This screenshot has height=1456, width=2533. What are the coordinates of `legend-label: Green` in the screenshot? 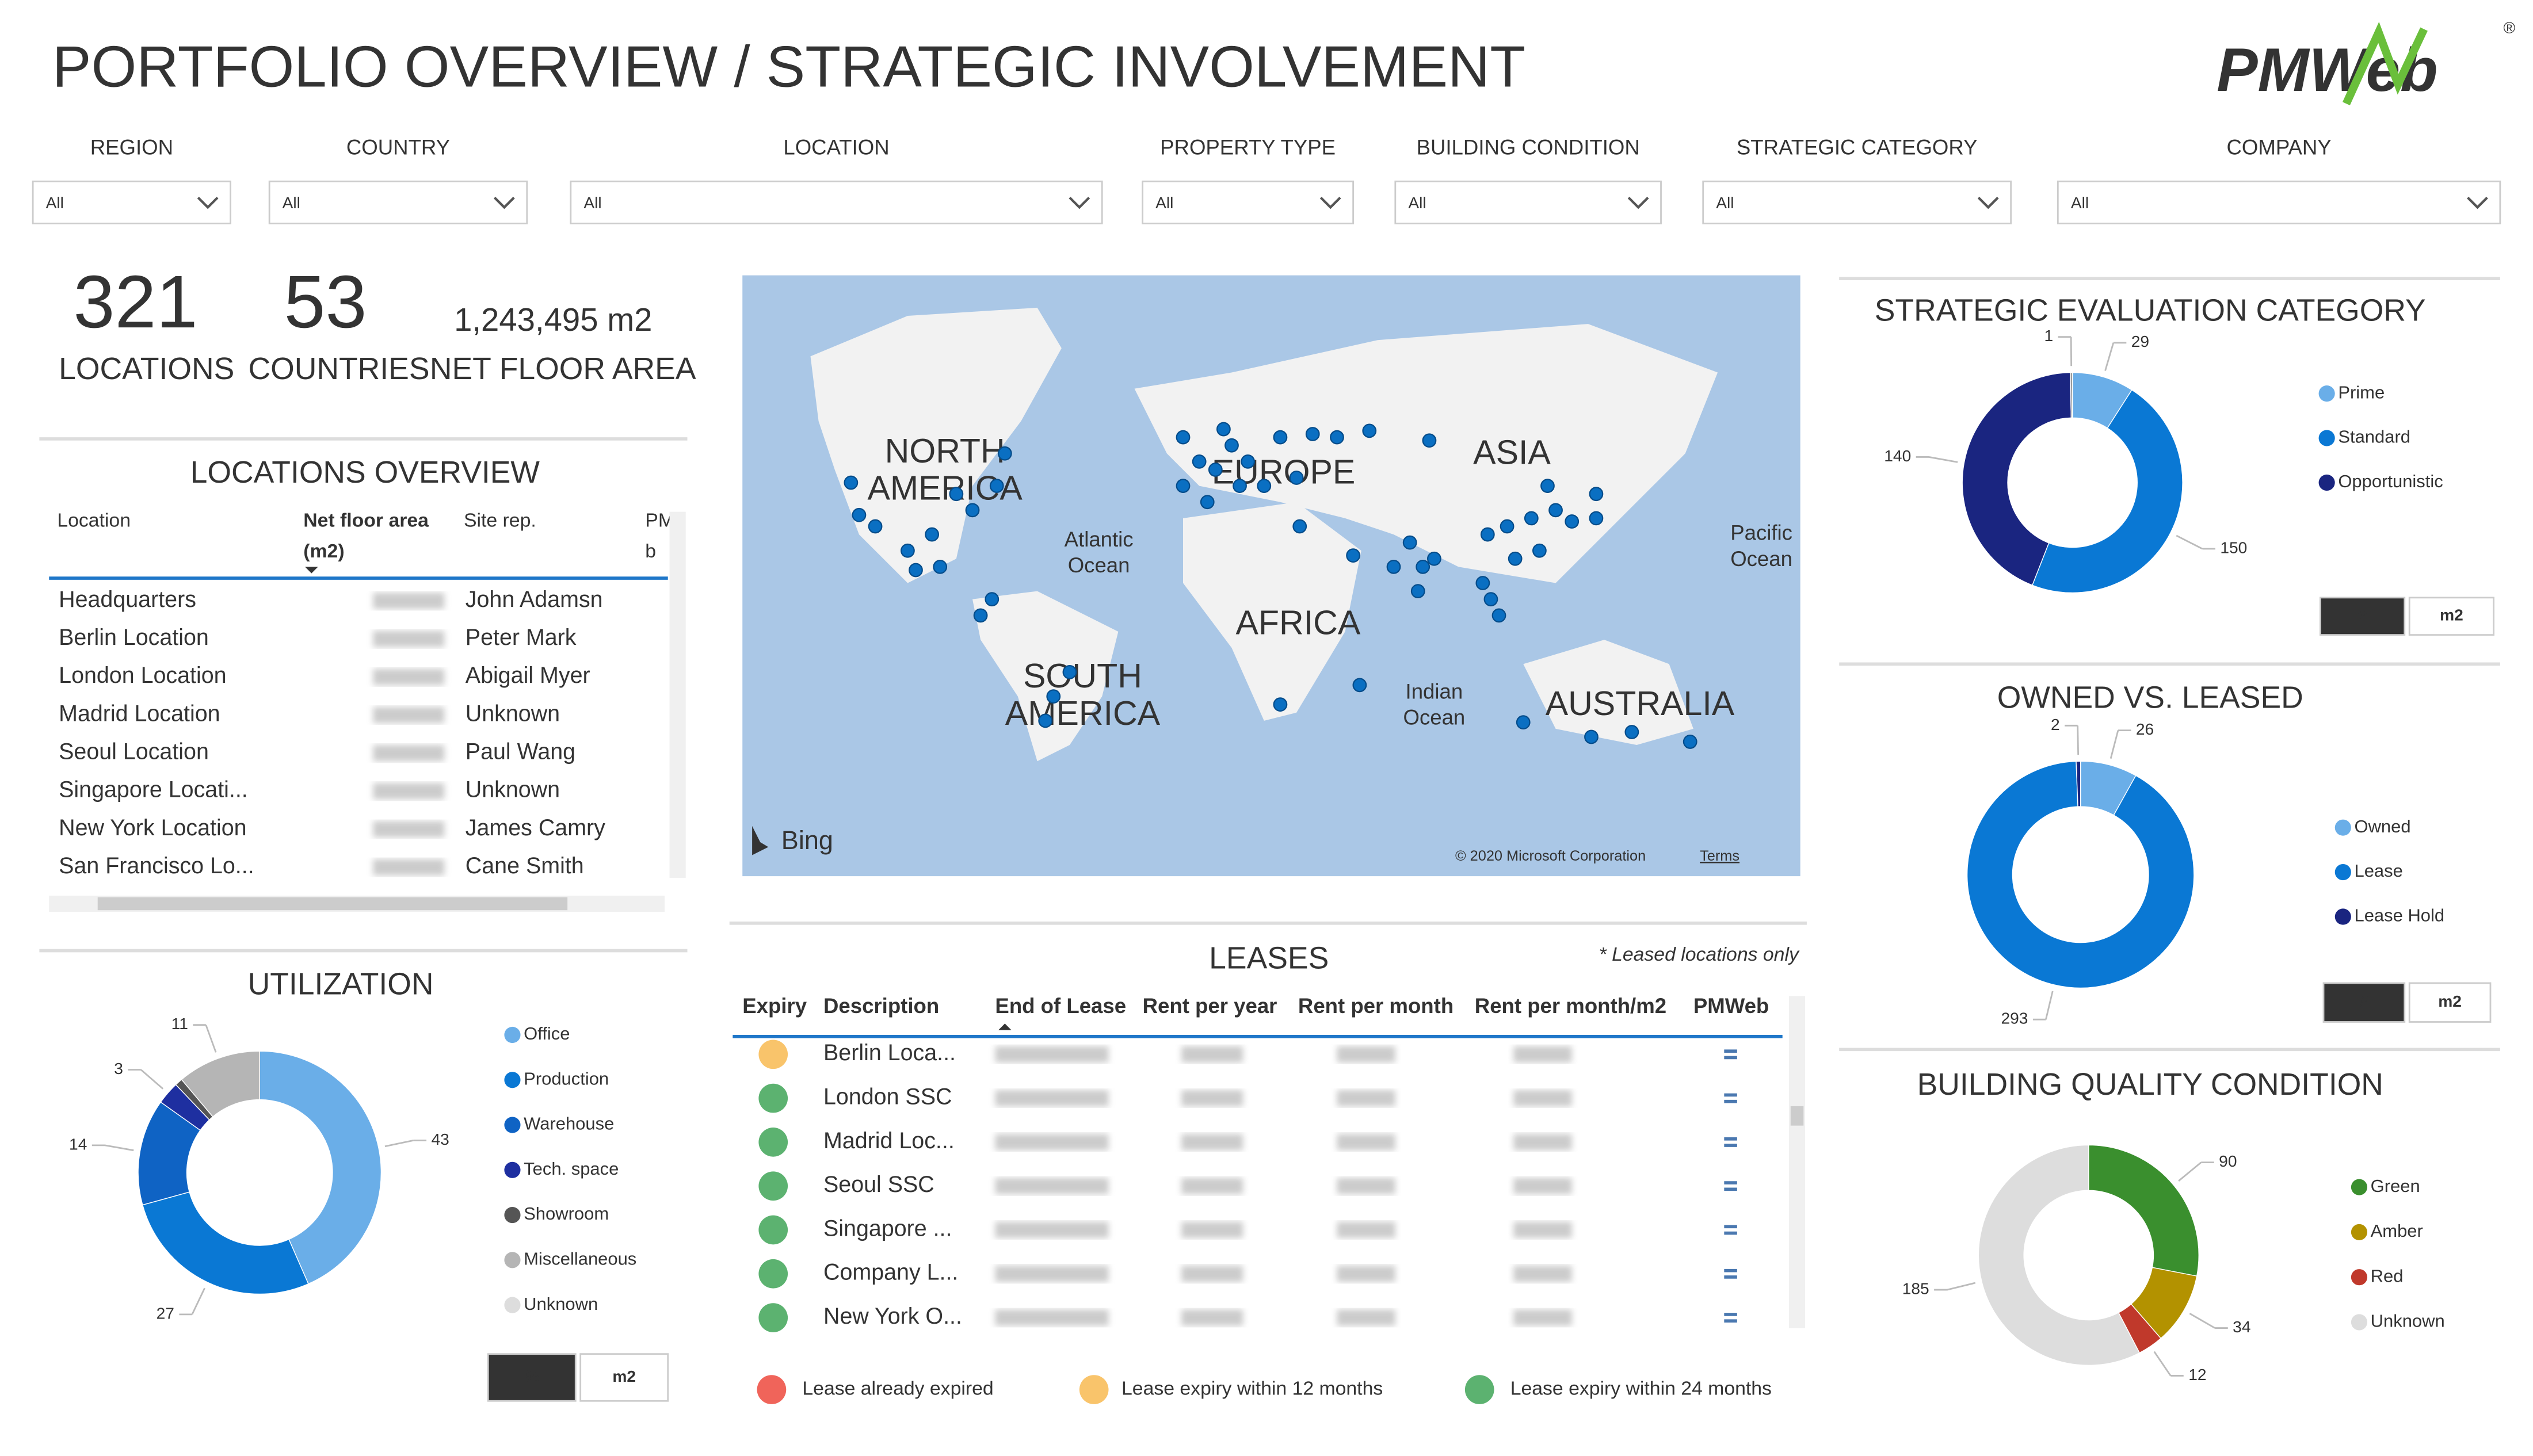 It's located at (2395, 1186).